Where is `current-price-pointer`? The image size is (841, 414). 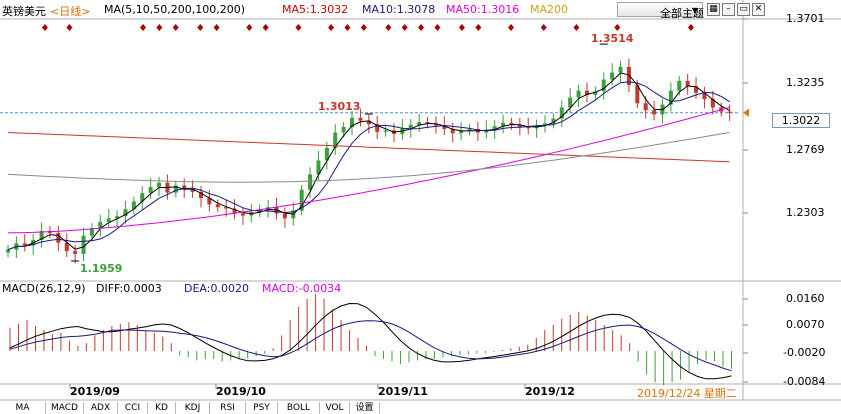 current-price-pointer is located at coordinates (746, 112).